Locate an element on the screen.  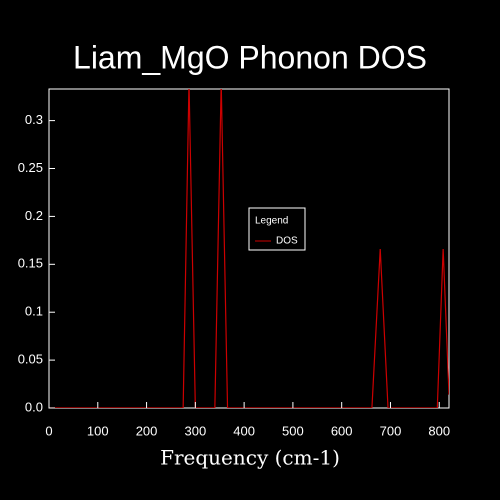
y-tick-label: 0.2 is located at coordinates (34, 215).